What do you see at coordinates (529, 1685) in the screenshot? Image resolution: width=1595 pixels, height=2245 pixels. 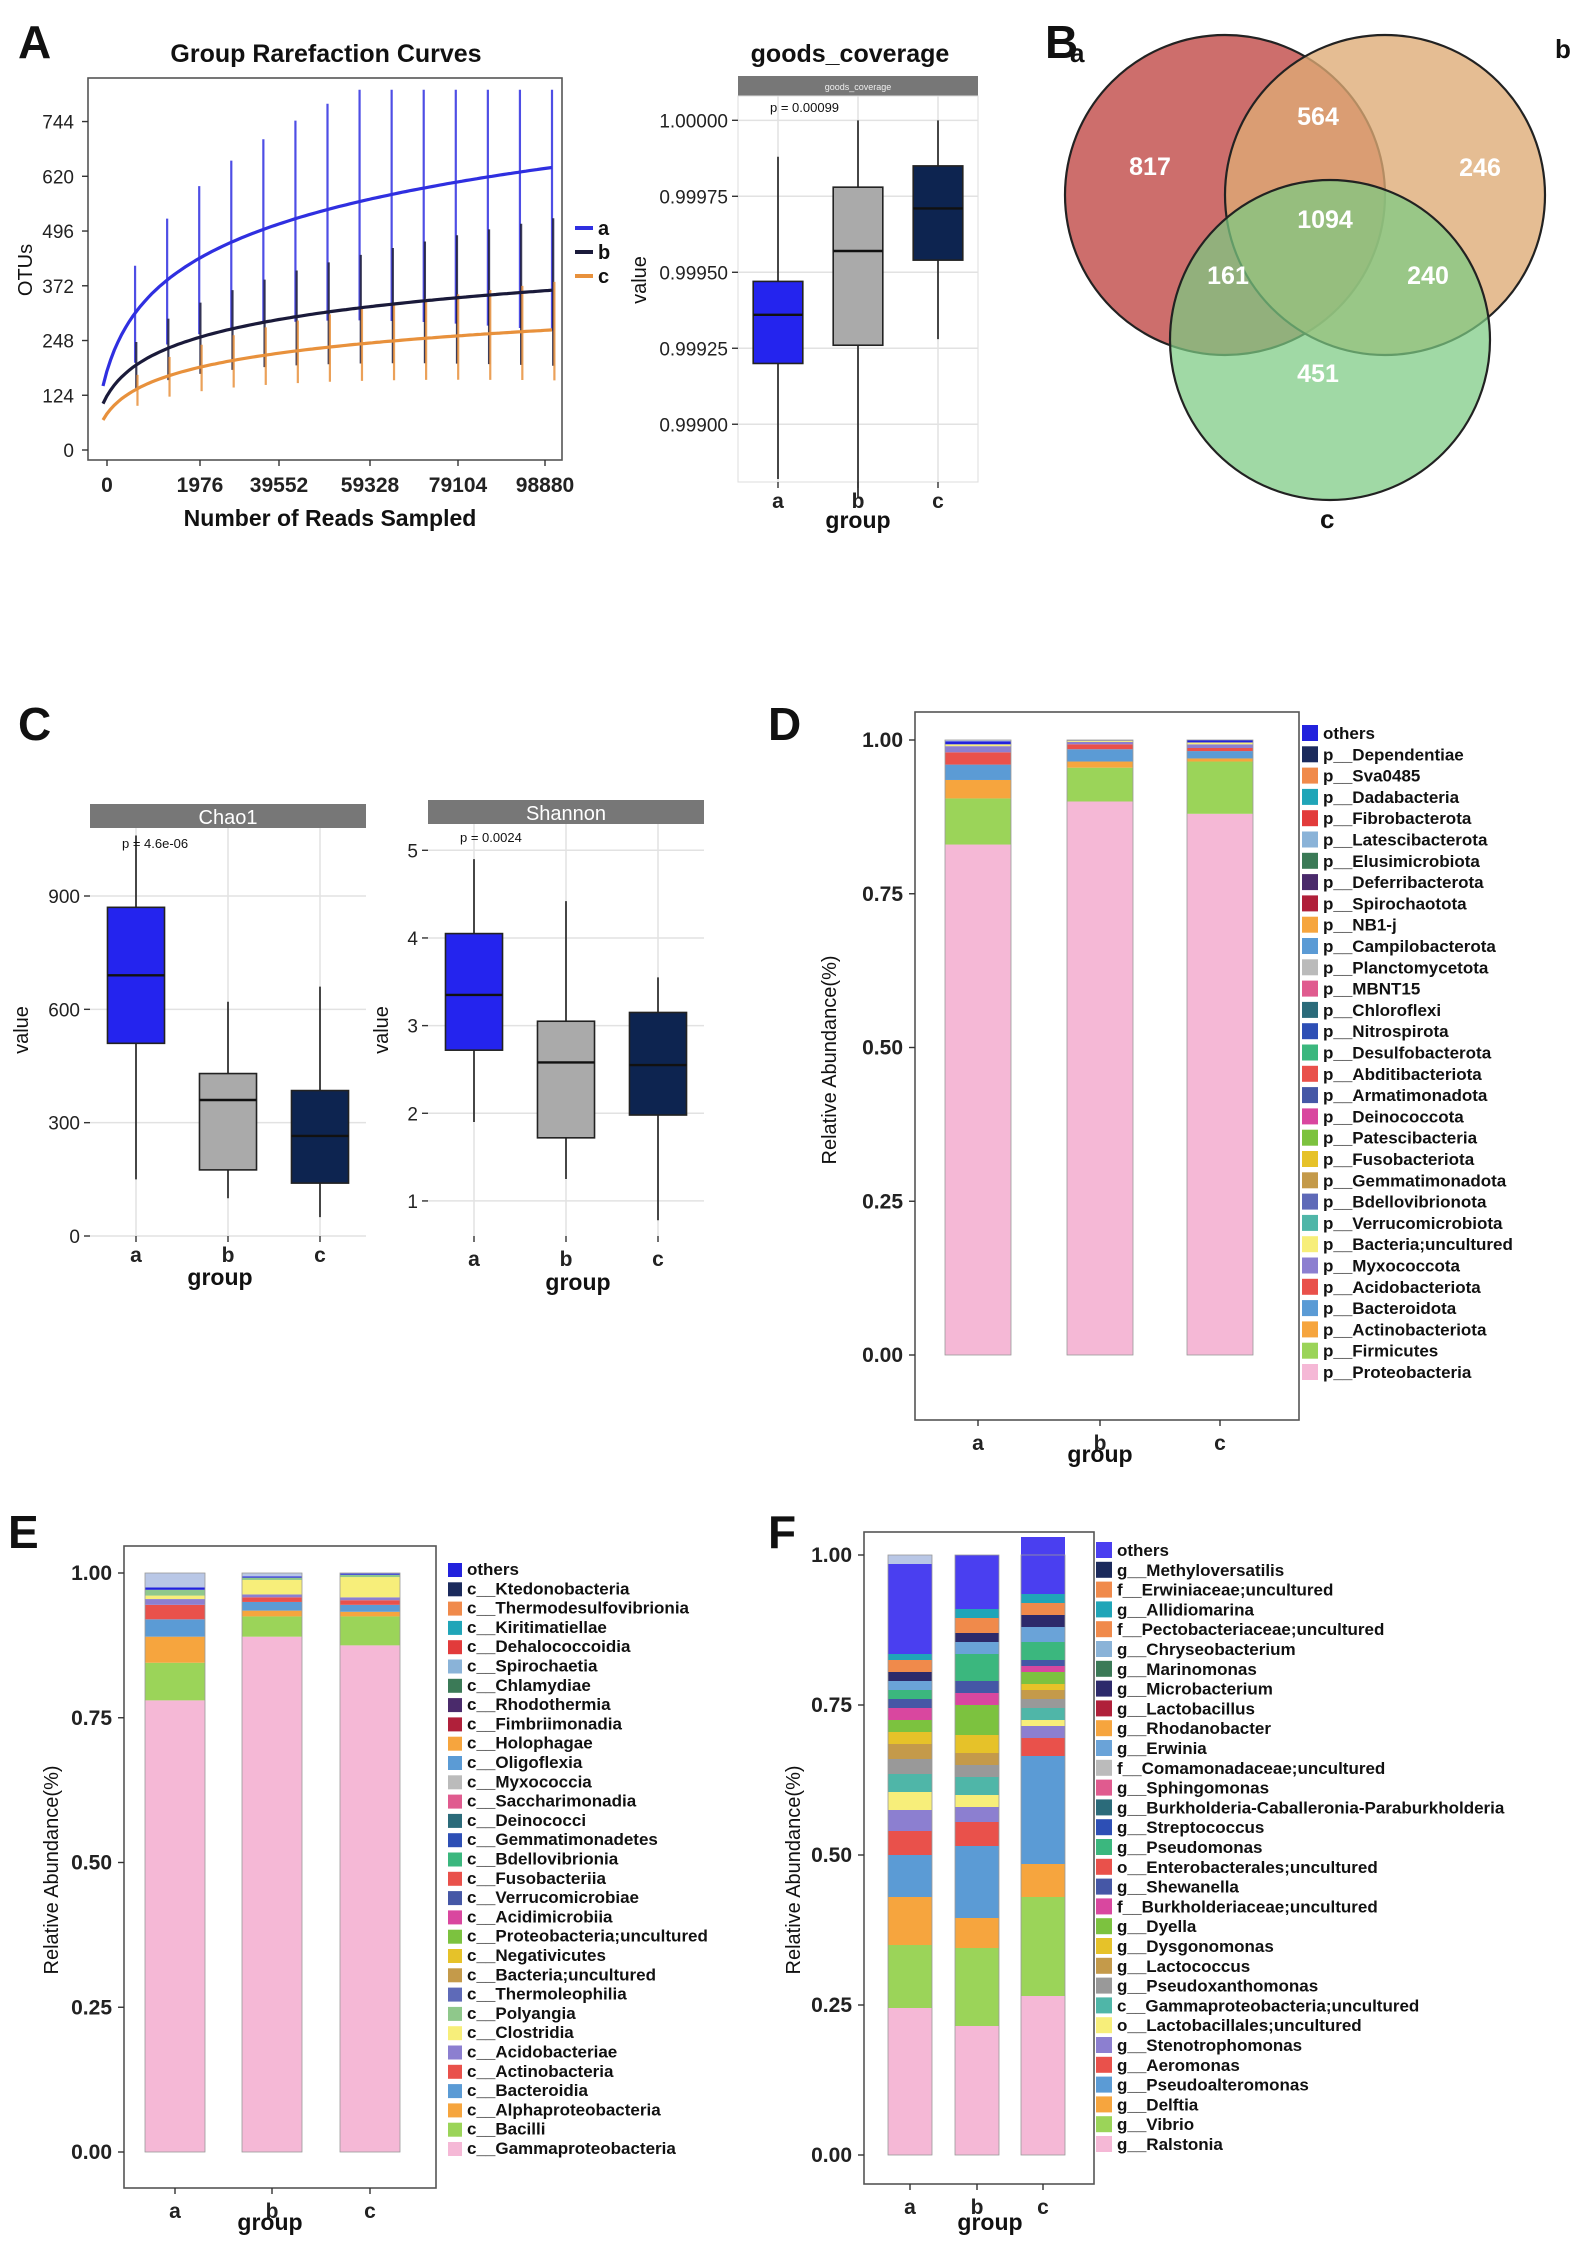 I see `class-legend-label: c__Chlamydiae` at bounding box center [529, 1685].